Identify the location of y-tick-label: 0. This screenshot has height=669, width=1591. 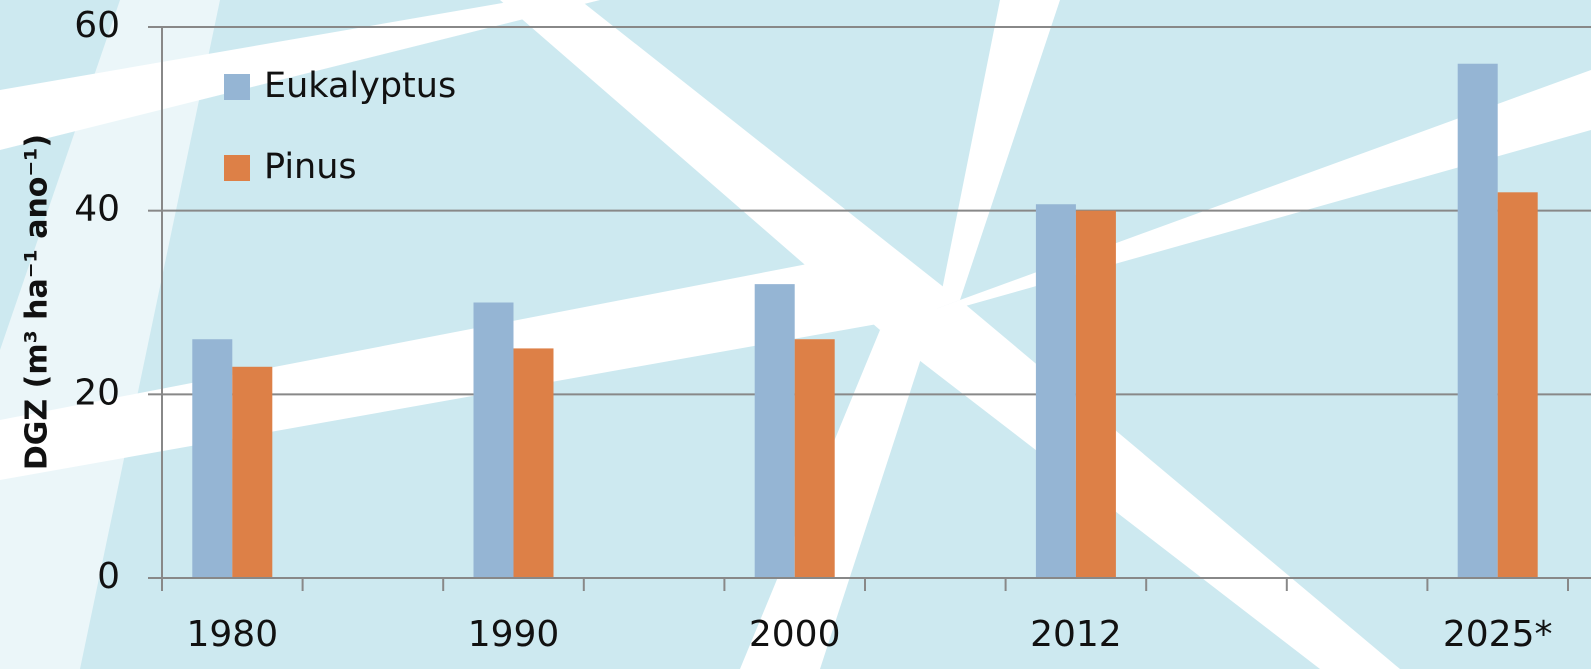
(108, 576).